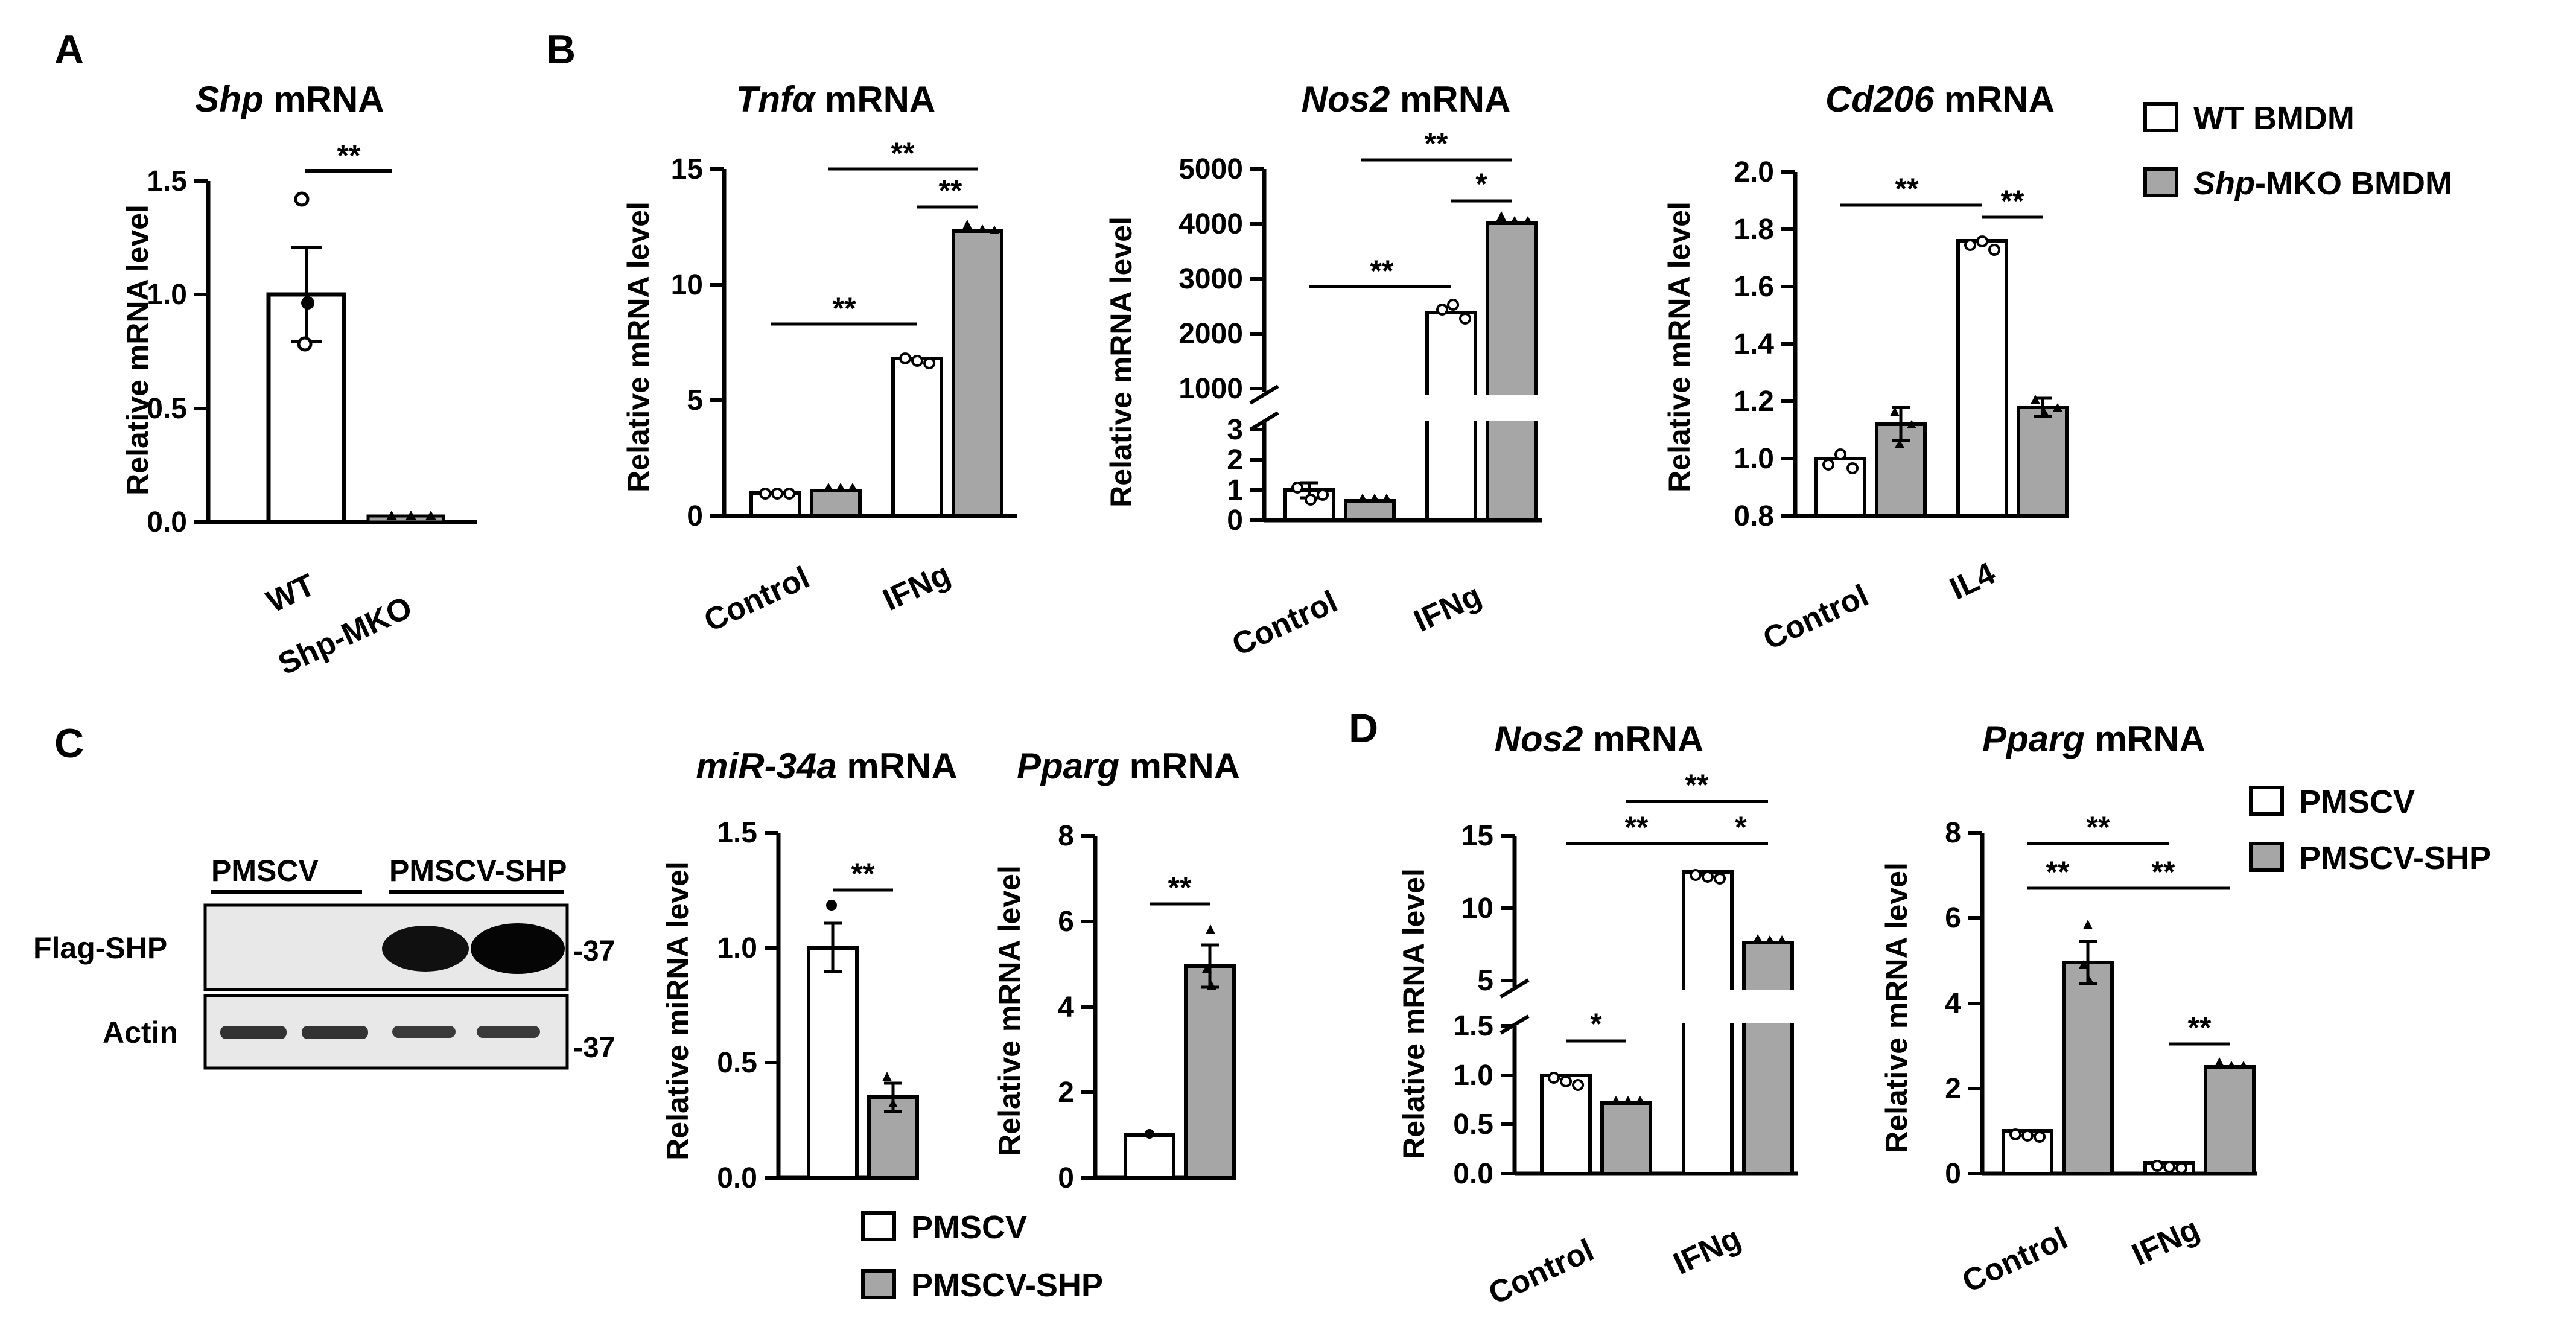  Describe the element at coordinates (1754, 402) in the screenshot. I see `chart-b3-ytick-label: 1.2` at that location.